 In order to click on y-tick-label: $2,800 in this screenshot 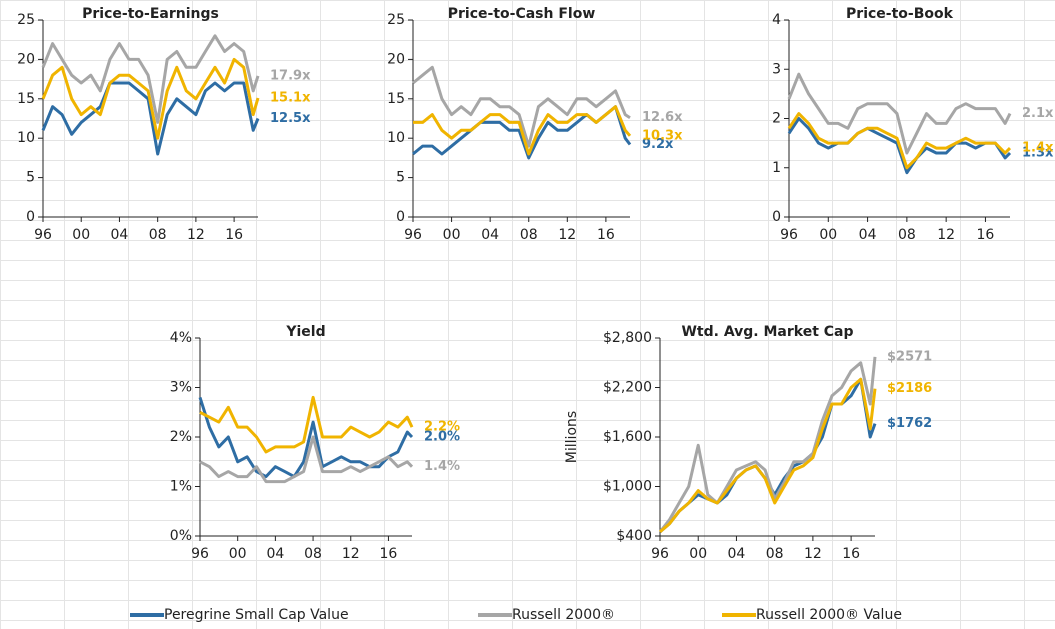, I will do `click(627, 338)`.